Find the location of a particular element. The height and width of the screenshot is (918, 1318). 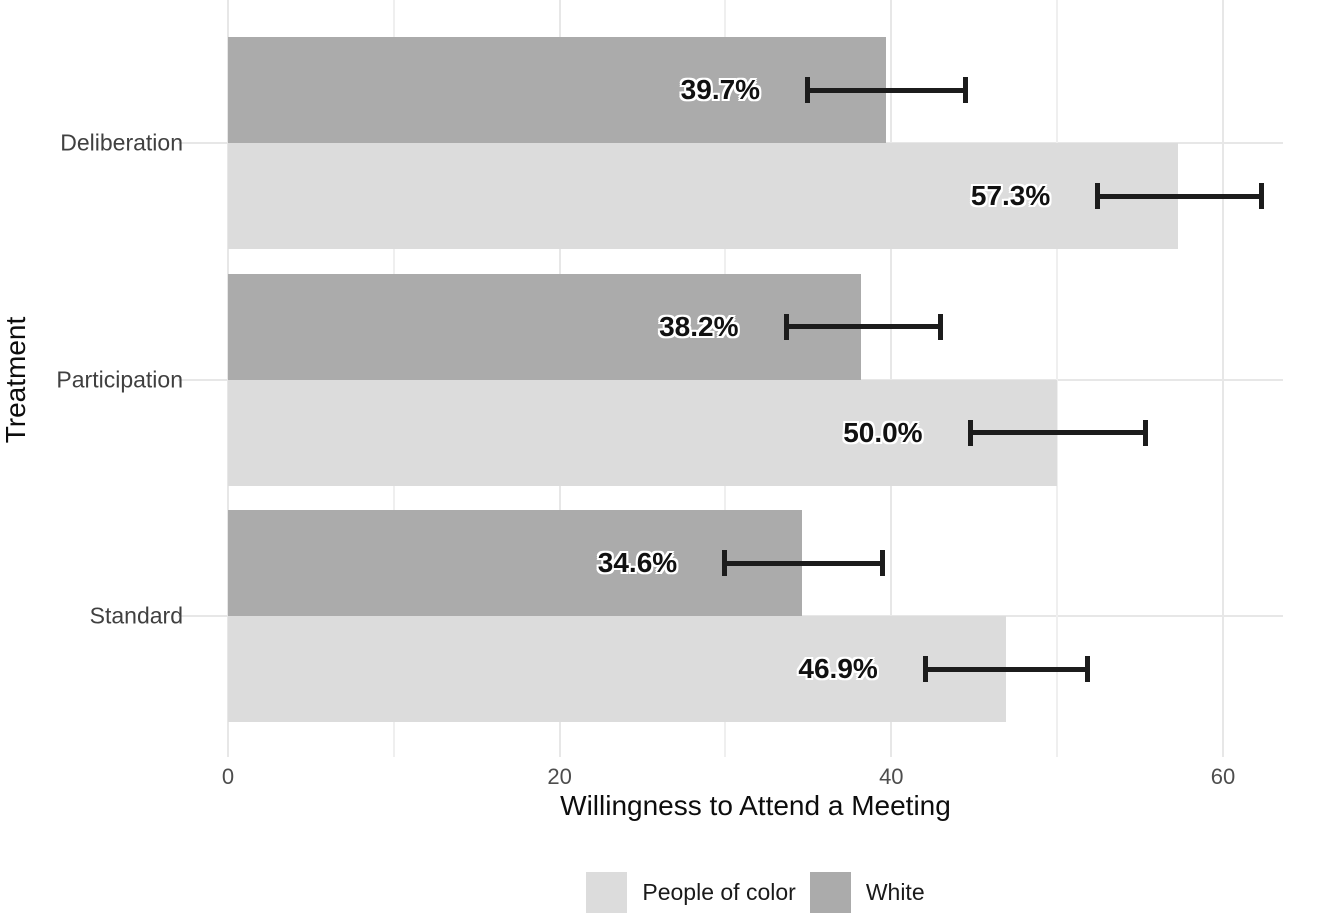

legend-label: People of color is located at coordinates (719, 892).